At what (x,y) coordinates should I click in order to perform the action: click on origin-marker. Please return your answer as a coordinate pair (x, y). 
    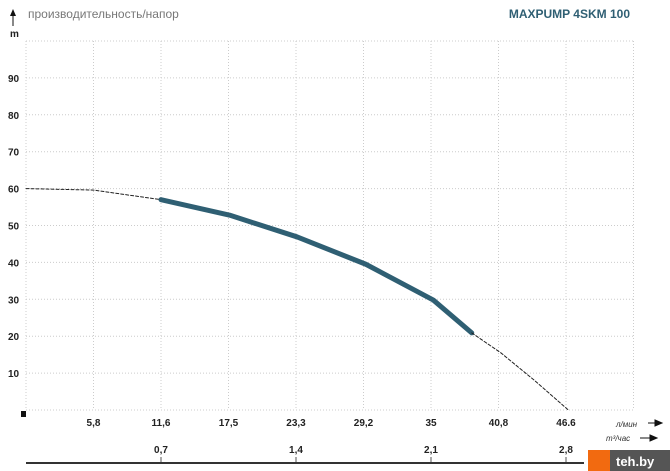
    Looking at the image, I should click on (23, 414).